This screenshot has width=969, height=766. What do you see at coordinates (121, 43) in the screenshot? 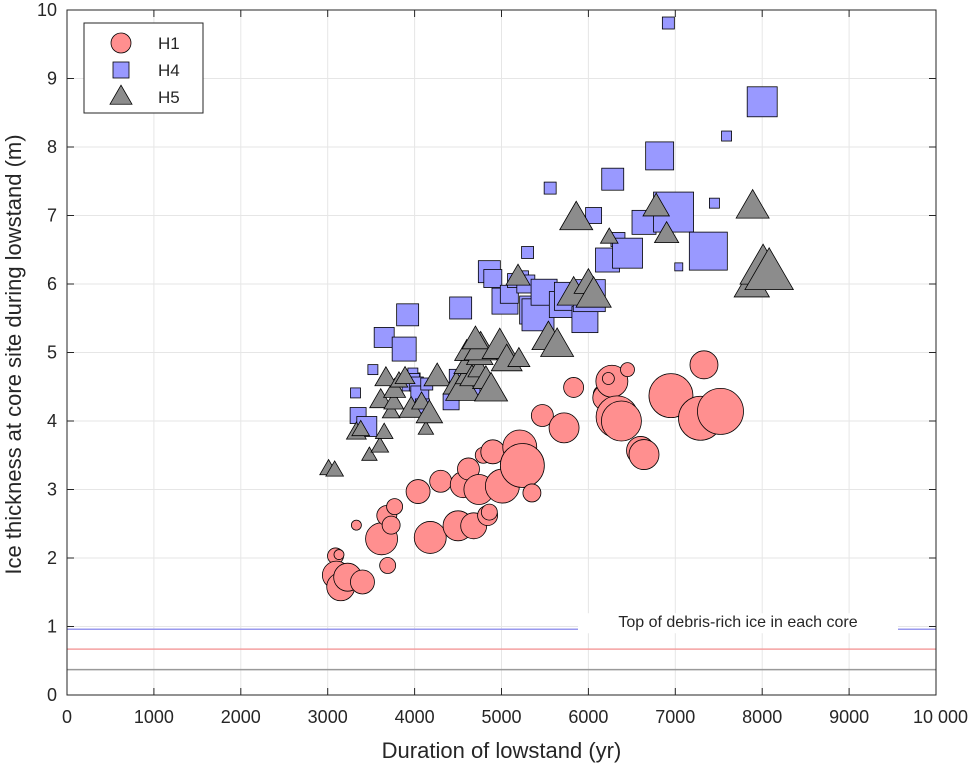
I see `legend-marker-h1` at bounding box center [121, 43].